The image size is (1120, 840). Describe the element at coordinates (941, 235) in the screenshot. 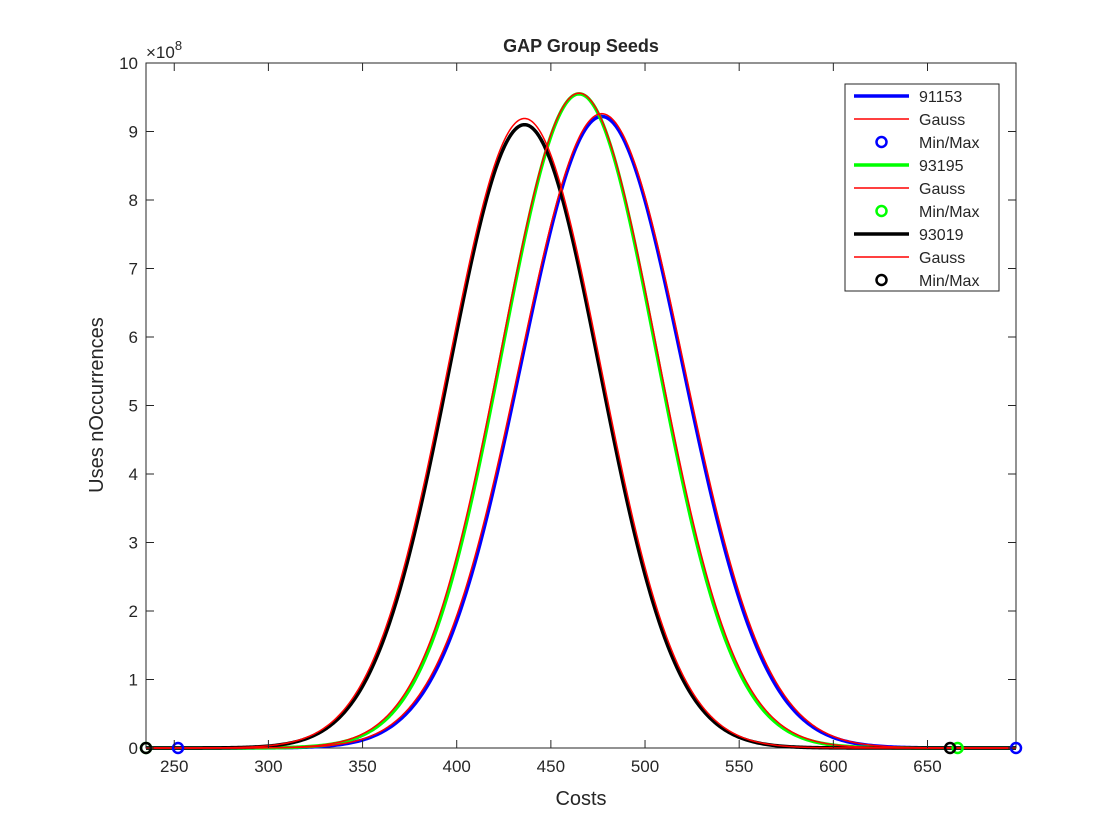

I see `legend-label-93019: 93019` at that location.